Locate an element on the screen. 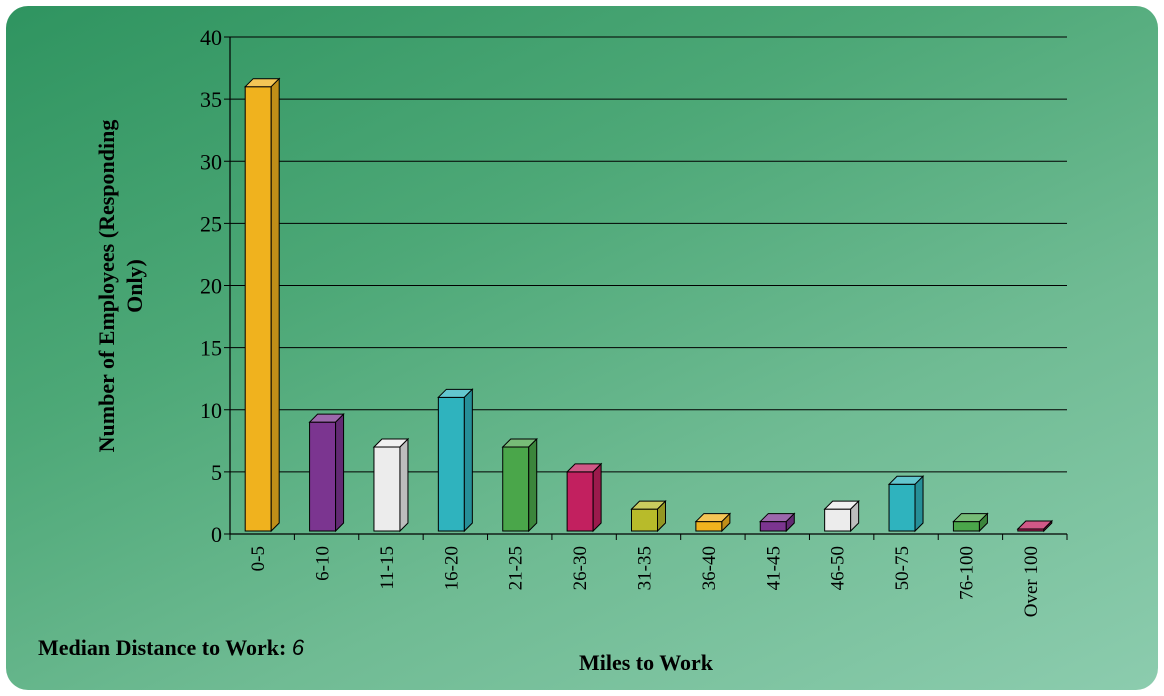  x-tick-label: 76-100 is located at coordinates (966, 573).